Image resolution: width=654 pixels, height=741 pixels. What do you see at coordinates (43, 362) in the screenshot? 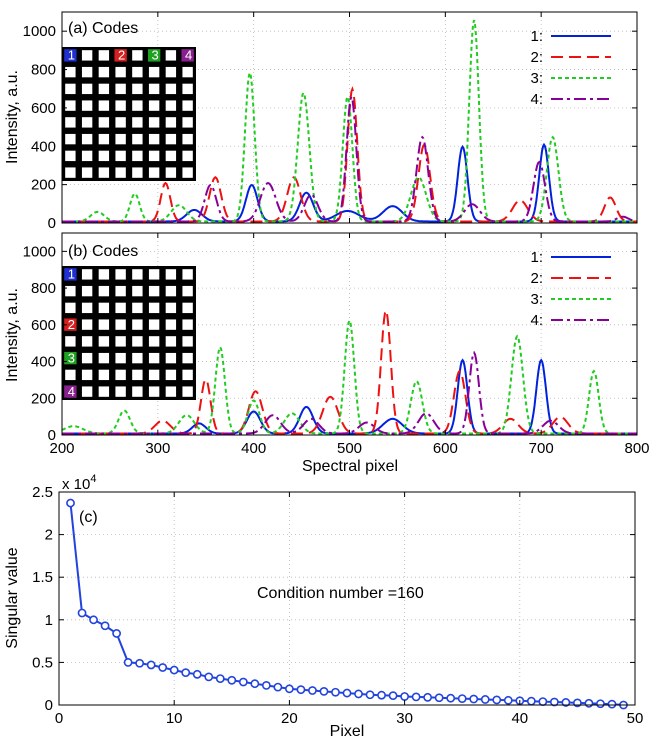
I see `y-tick-label: 400` at bounding box center [43, 362].